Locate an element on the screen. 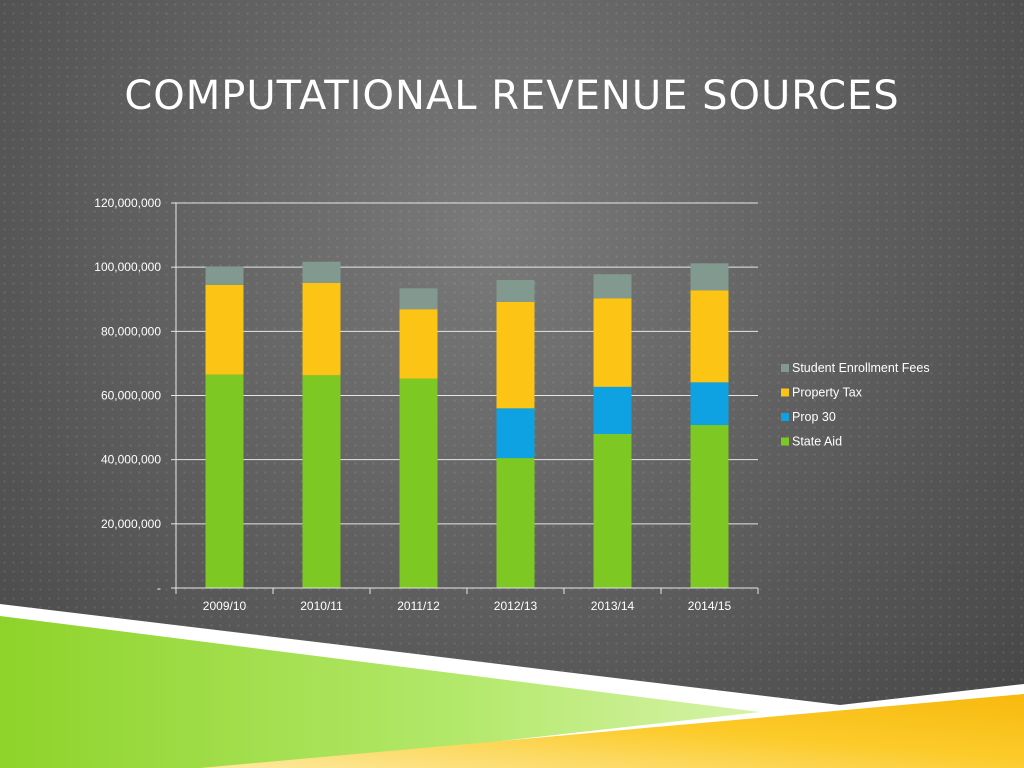 The height and width of the screenshot is (768, 1024). slide-title: COMPUTATIONAL REVENUE SOURCES is located at coordinates (512, 96).